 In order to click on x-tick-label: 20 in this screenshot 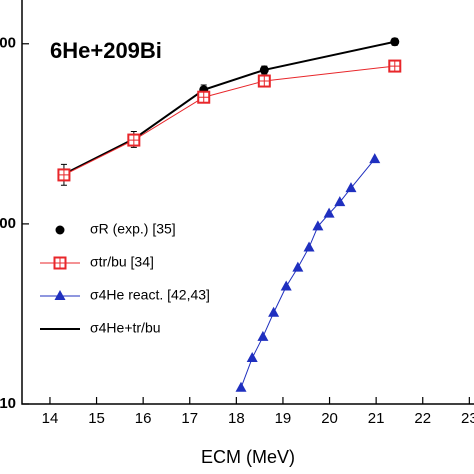, I will do `click(329, 418)`.